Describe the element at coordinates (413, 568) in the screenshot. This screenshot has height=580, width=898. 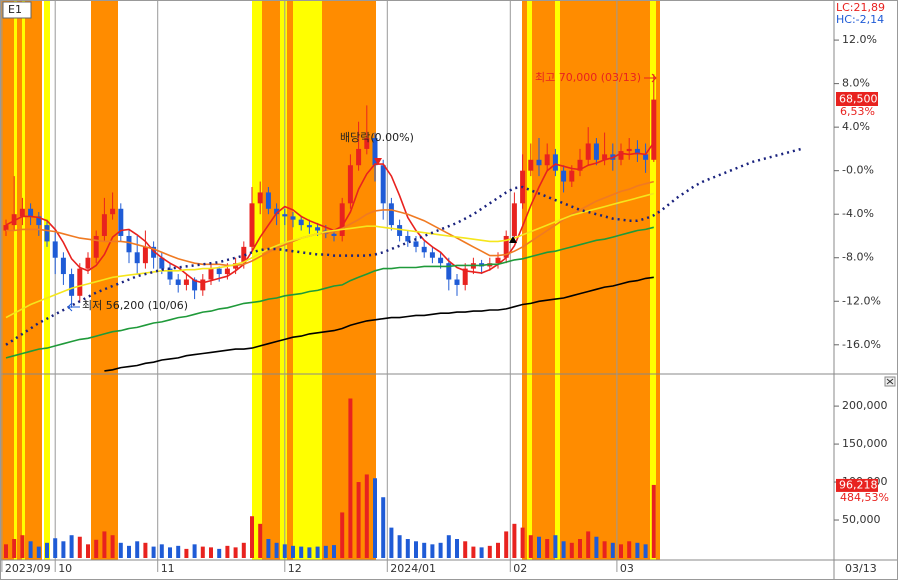
I see `x-tick-label: 2024/01` at that location.